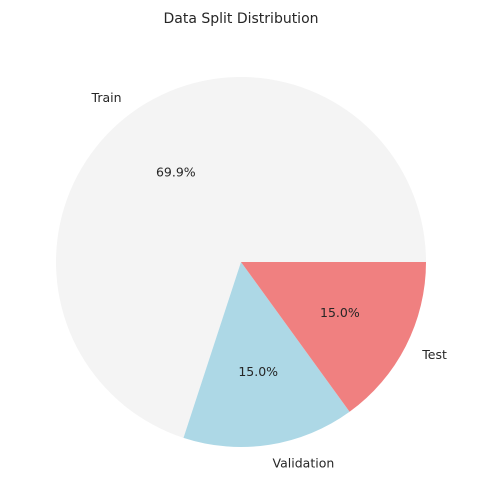  Describe the element at coordinates (333, 337) in the screenshot. I see `pie-slice-test` at that location.